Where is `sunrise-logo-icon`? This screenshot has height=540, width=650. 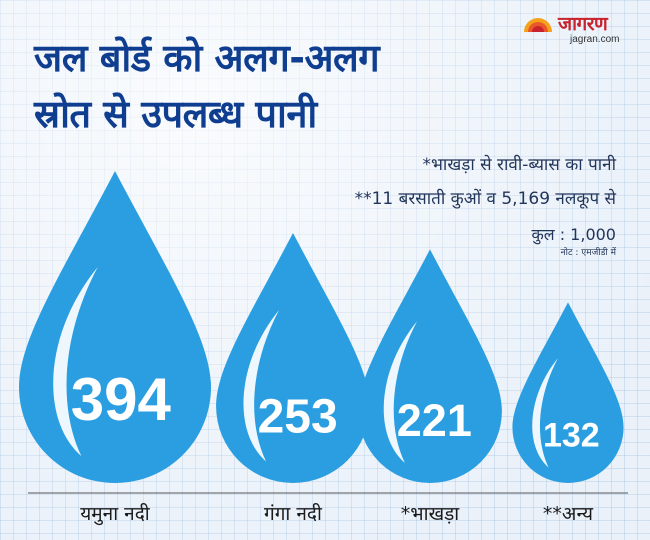 sunrise-logo-icon is located at coordinates (538, 25).